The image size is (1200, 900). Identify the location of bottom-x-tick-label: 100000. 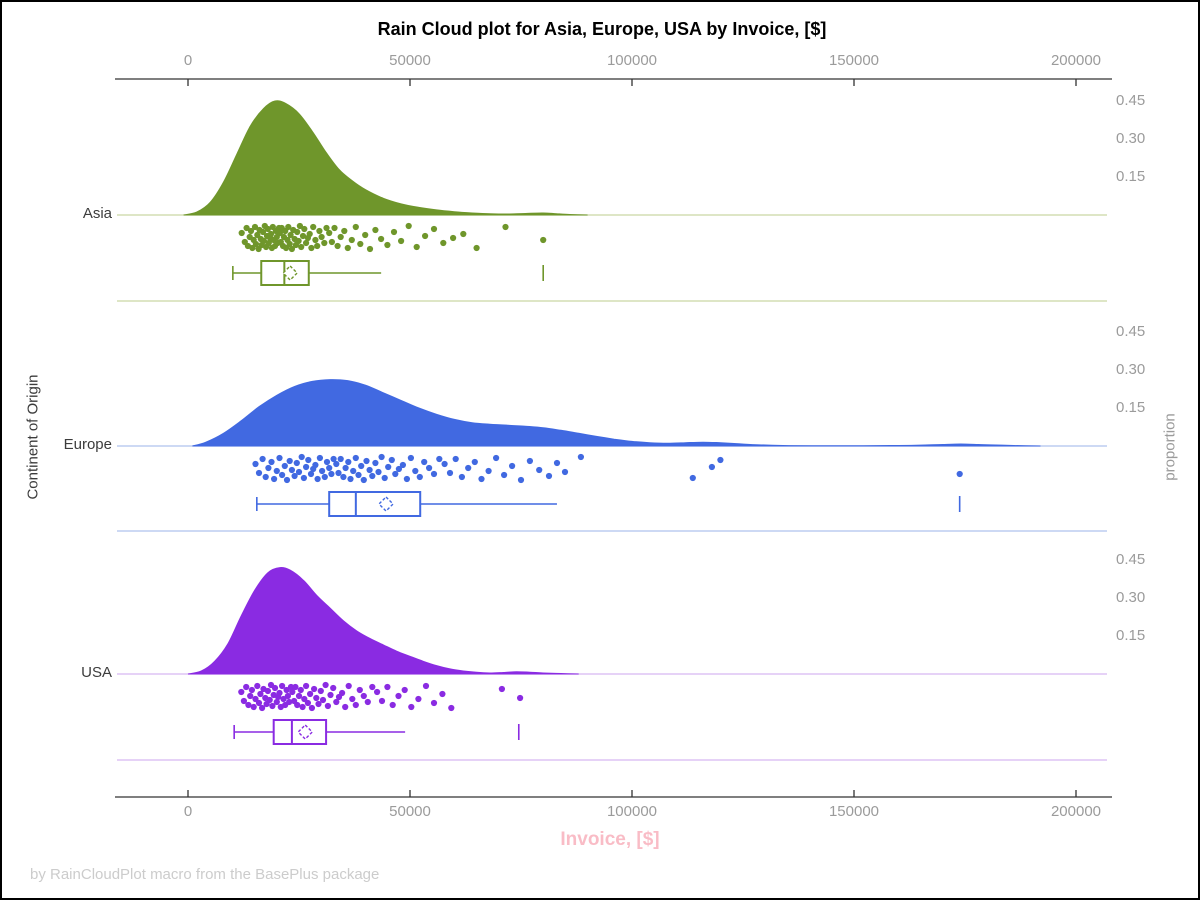
(632, 811).